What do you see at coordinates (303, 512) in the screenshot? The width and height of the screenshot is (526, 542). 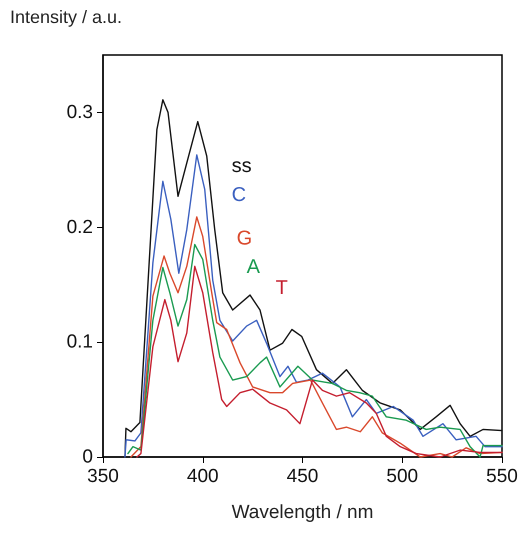 I see `x-axis-title: Wavelength / nm` at bounding box center [303, 512].